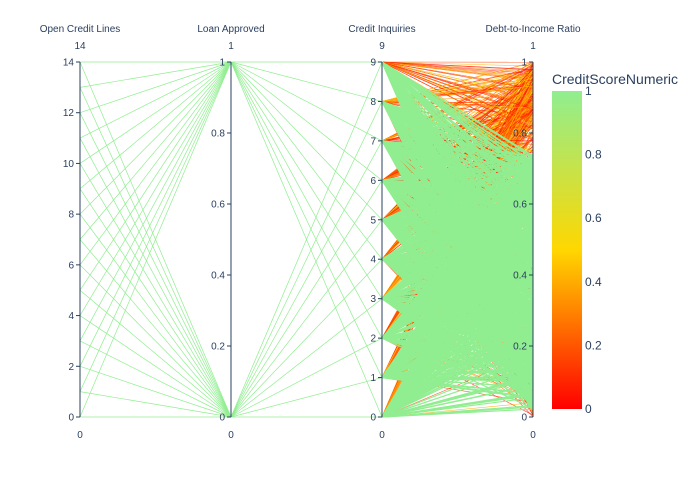 This screenshot has width=700, height=500. What do you see at coordinates (71, 215) in the screenshot?
I see `tick-label: 8` at bounding box center [71, 215].